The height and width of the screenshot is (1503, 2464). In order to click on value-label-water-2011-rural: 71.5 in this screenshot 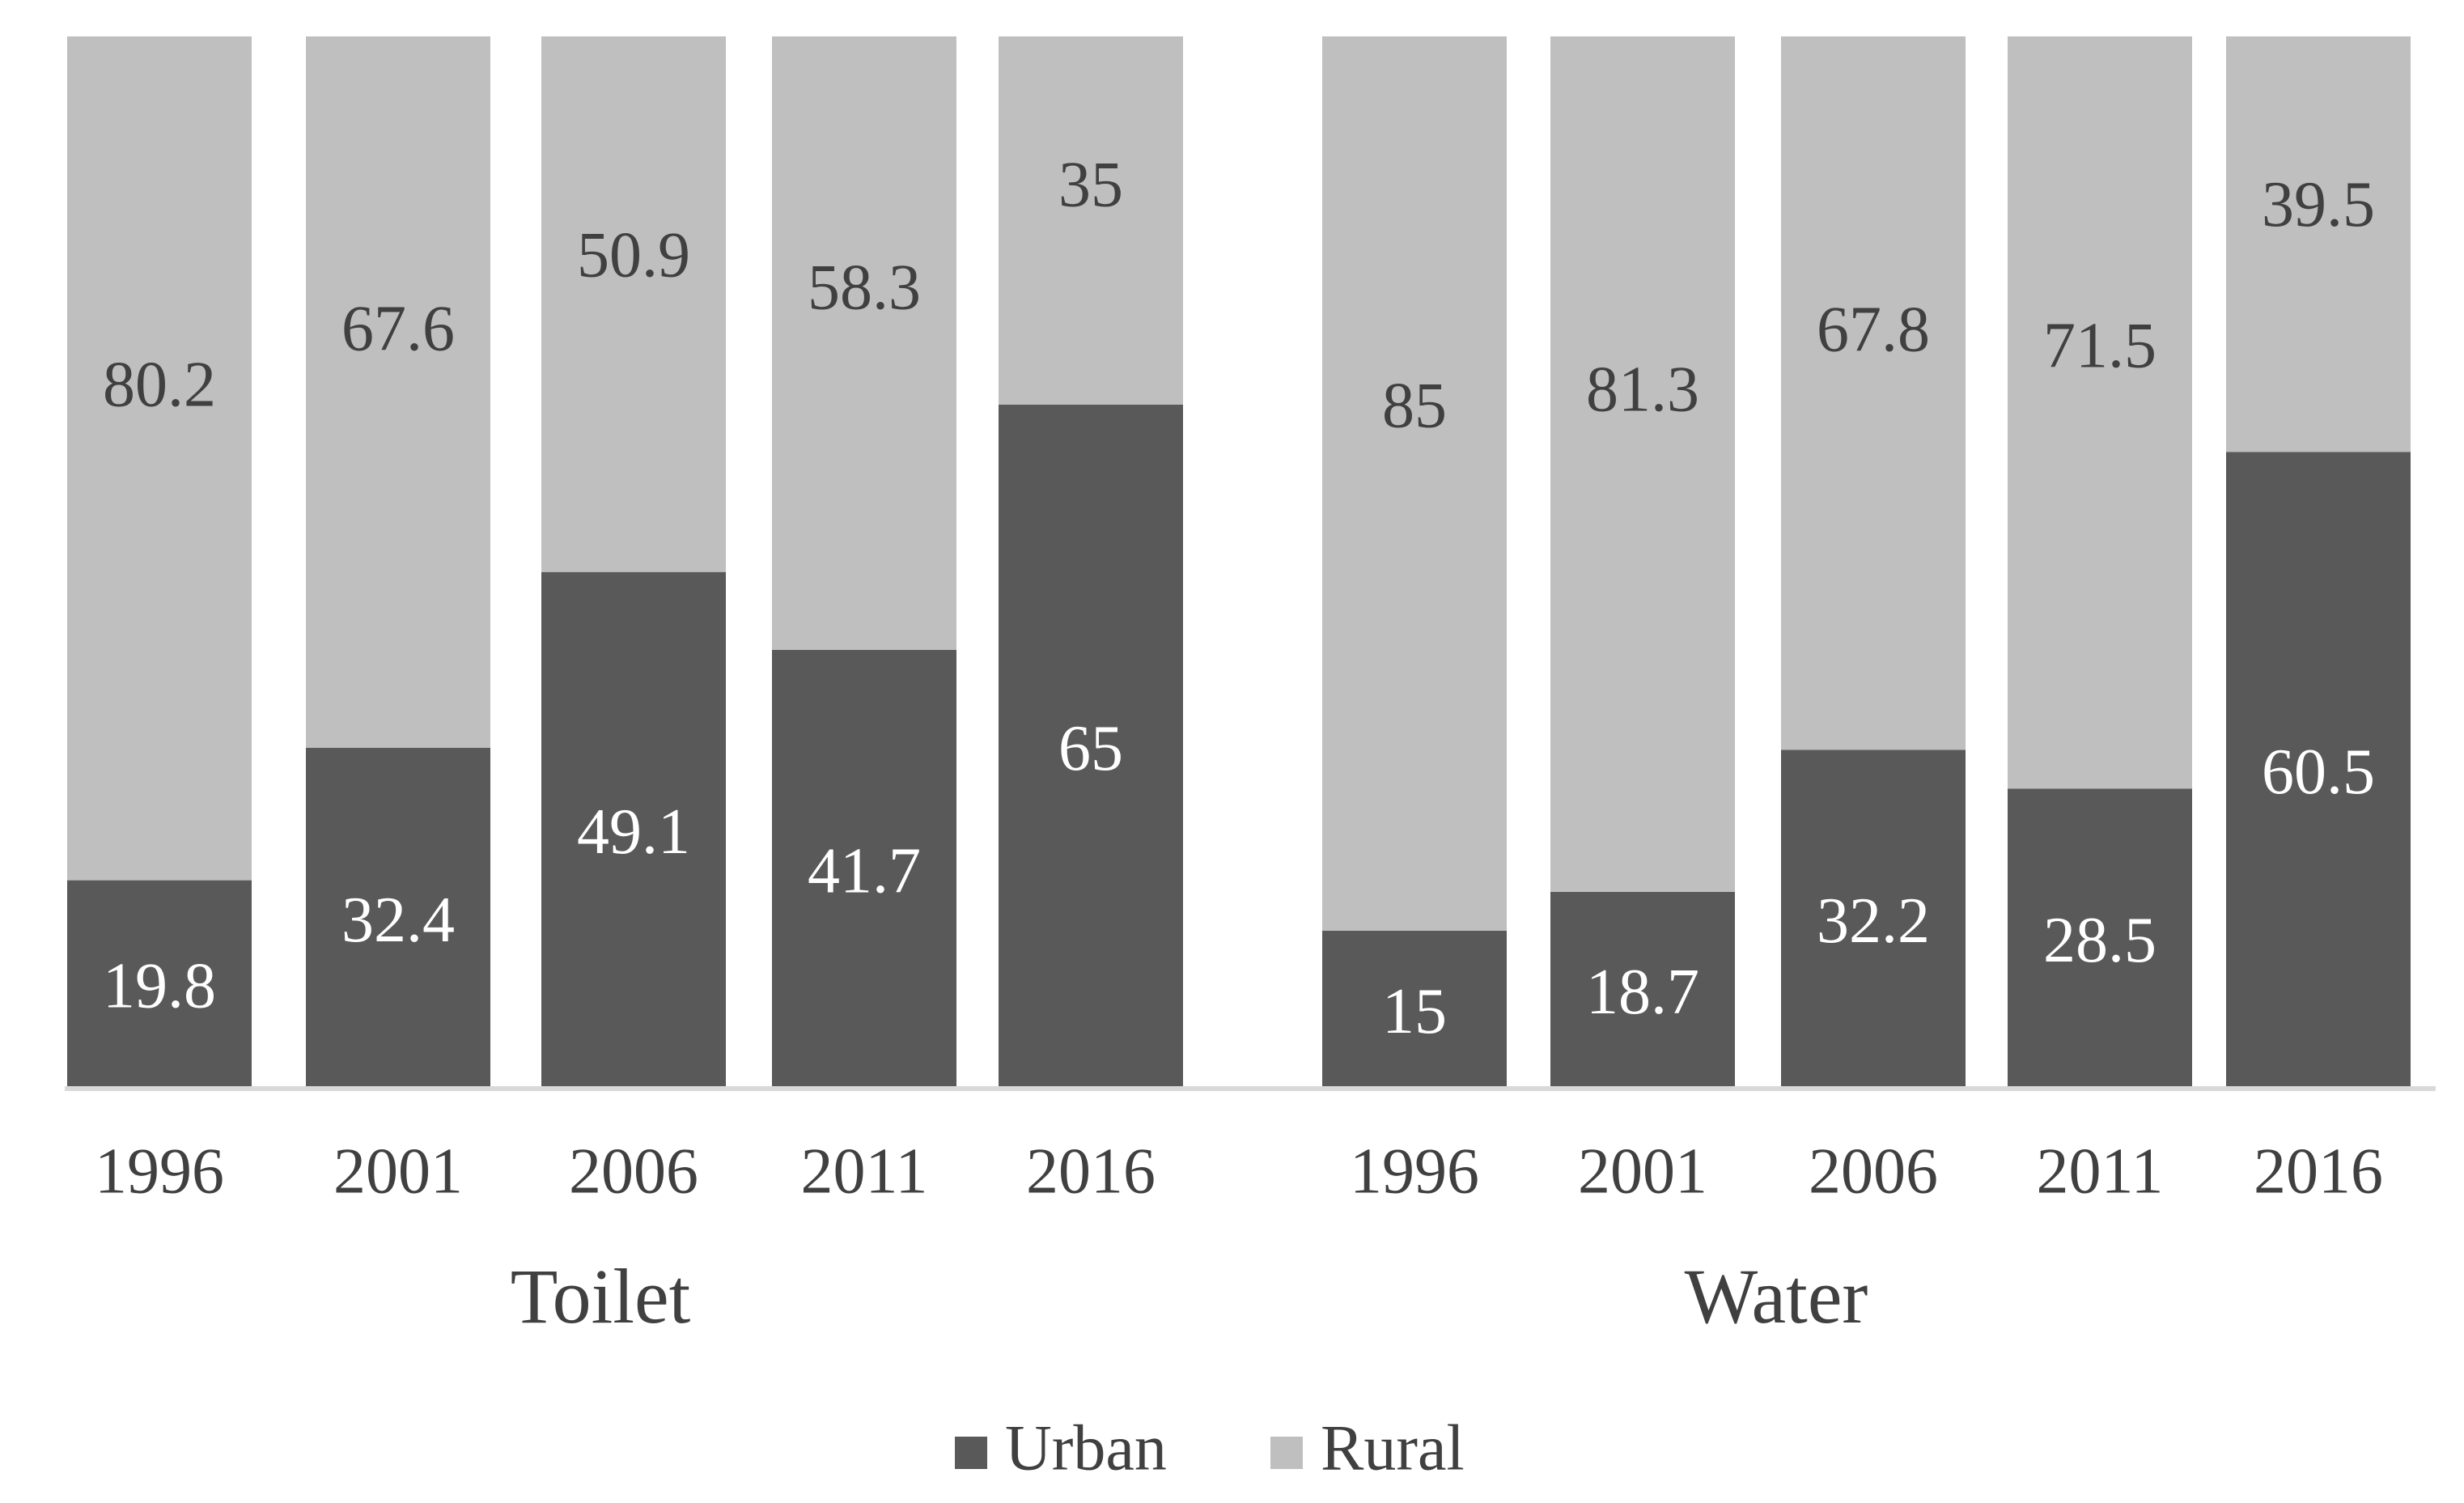, I will do `click(2100, 346)`.